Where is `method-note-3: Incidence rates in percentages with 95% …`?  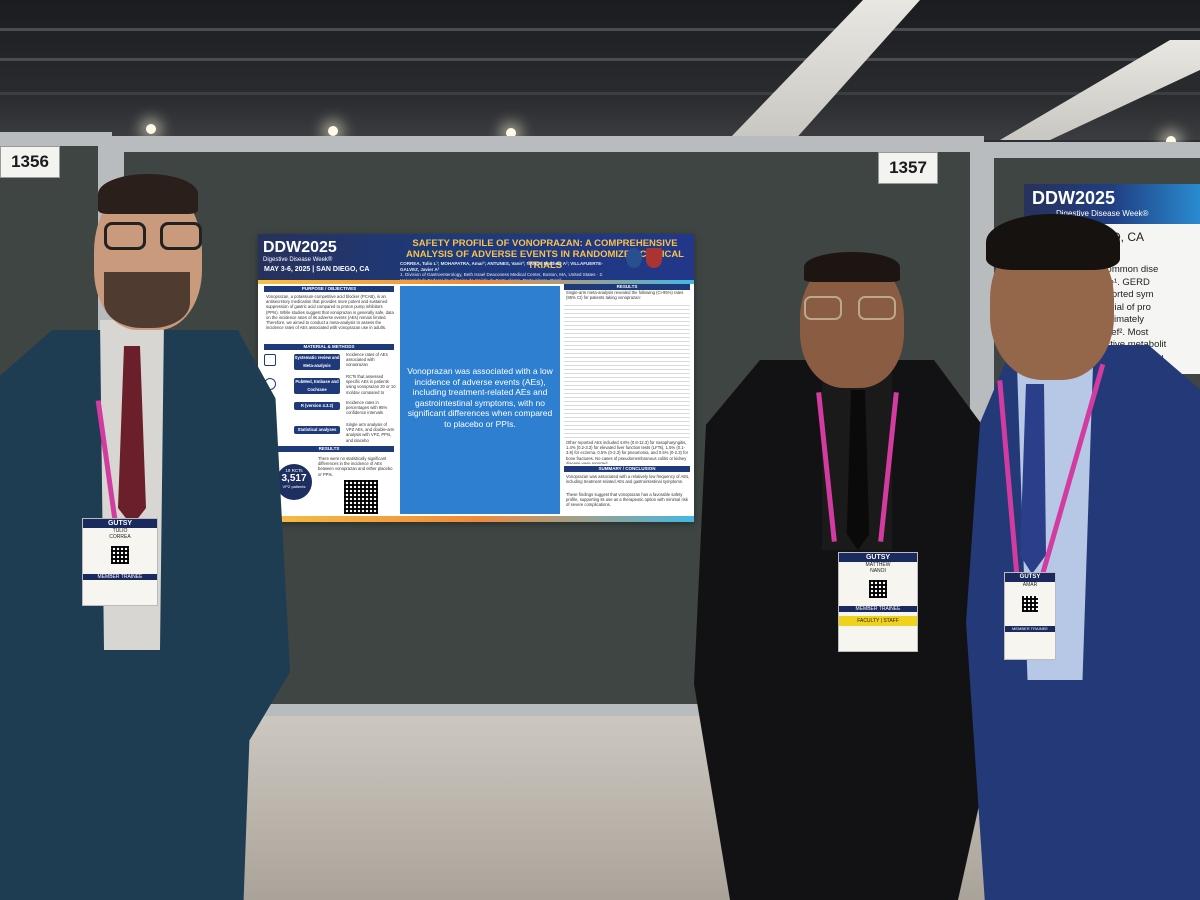
method-note-3: Incidence rates in percentages with 95% … is located at coordinates (367, 407).